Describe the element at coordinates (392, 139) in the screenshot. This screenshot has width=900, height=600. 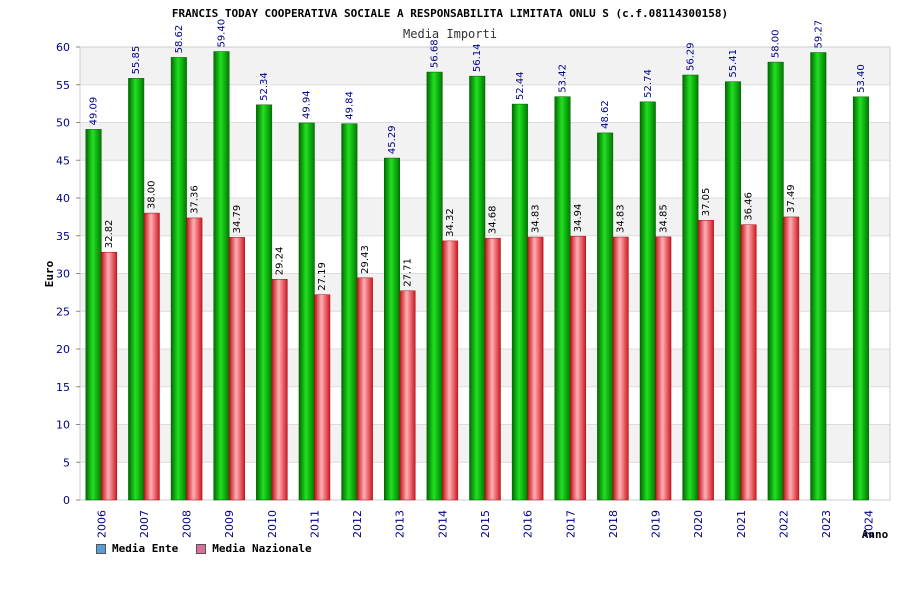
I see `data-label-ente-2013: 45.29` at that location.